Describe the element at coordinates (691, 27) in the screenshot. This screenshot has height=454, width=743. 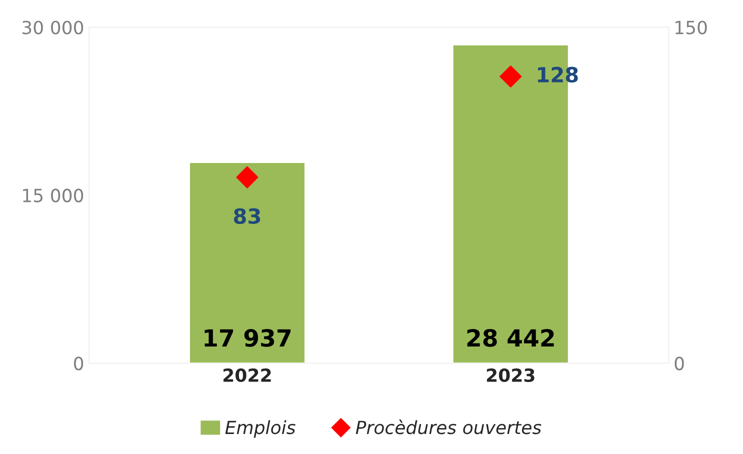
I see `y2-tick-label: 150` at that location.